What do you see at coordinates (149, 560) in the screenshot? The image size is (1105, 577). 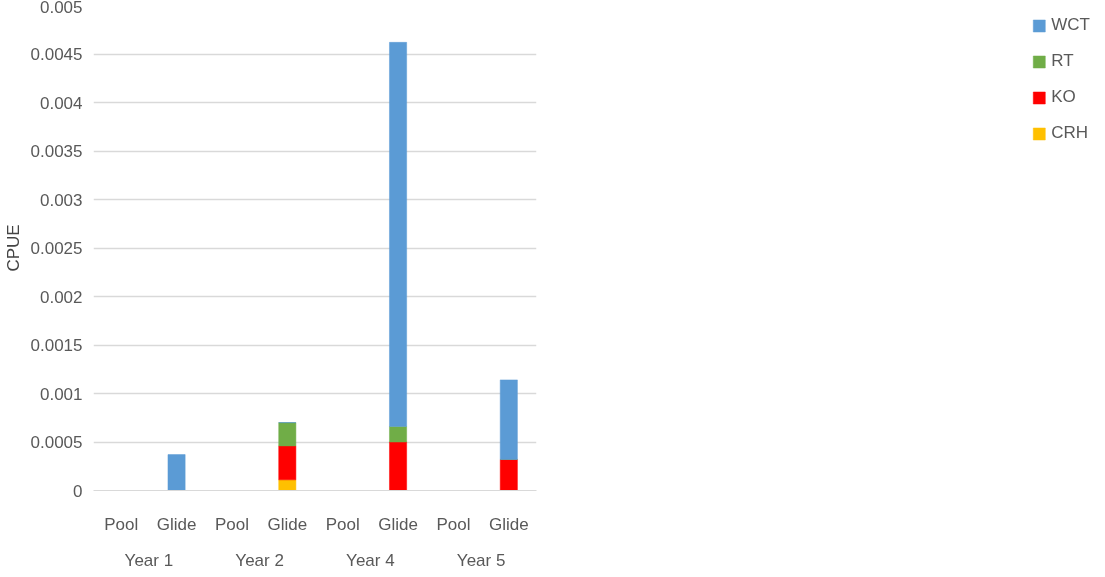 I see `text: Year 1` at bounding box center [149, 560].